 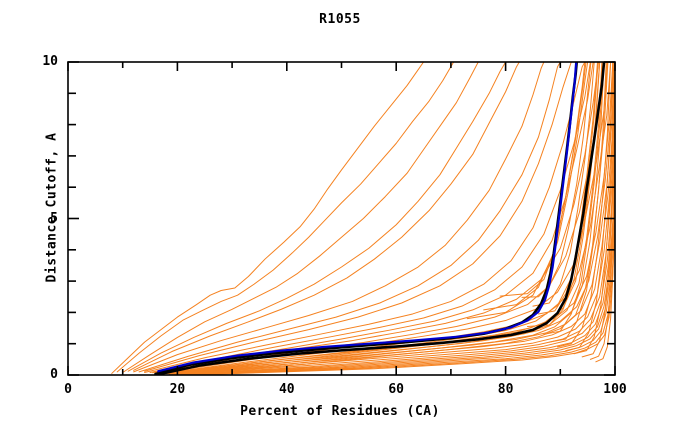 I want to click on x-tick-label: 0, so click(x=68, y=389).